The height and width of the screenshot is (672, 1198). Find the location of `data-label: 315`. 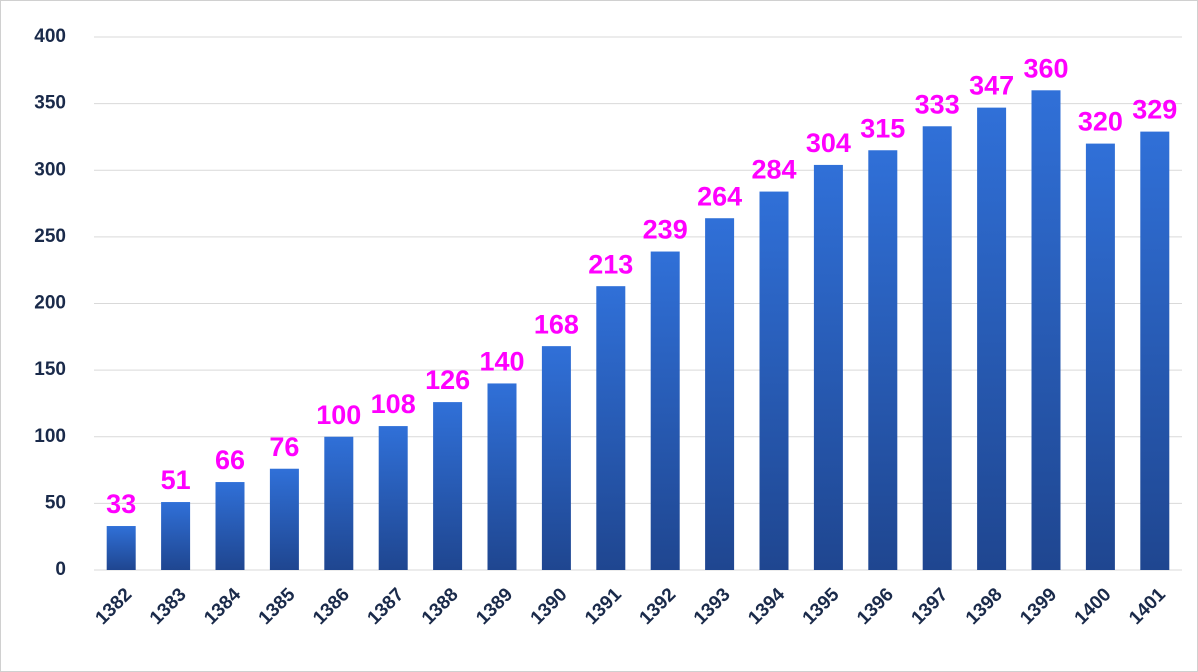

data-label: 315 is located at coordinates (882, 128).